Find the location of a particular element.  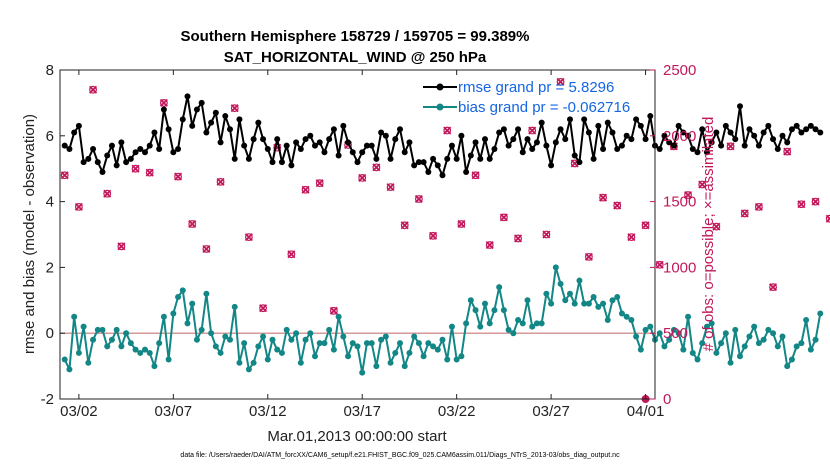

x-tick-label: 03/02 is located at coordinates (79, 411).